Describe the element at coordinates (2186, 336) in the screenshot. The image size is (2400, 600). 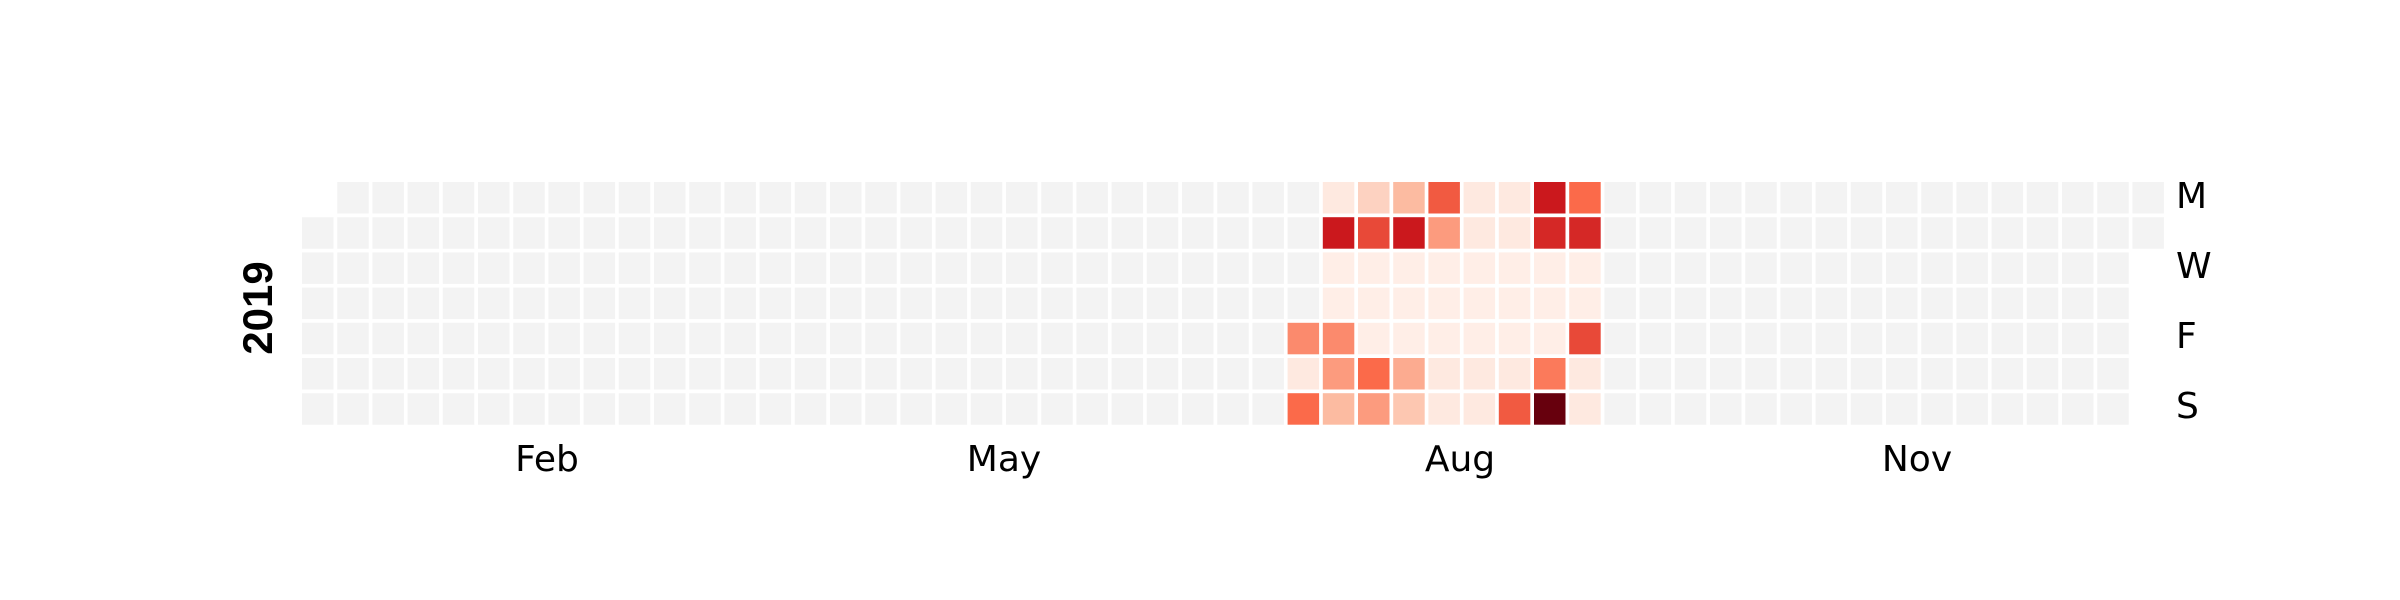
I see `weekday-label: F` at that location.